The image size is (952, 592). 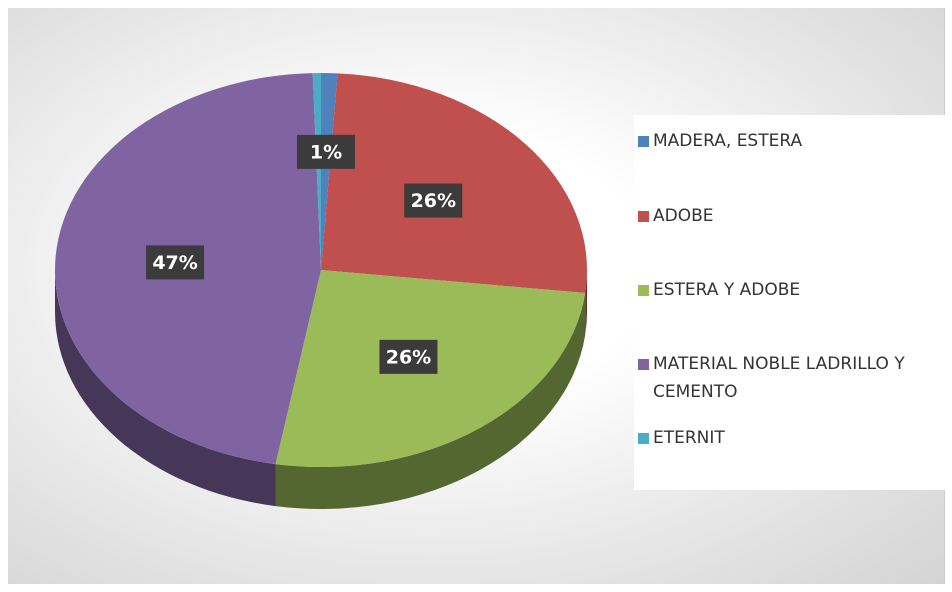 I want to click on legend-label: MADERA, ESTERA, so click(x=728, y=141).